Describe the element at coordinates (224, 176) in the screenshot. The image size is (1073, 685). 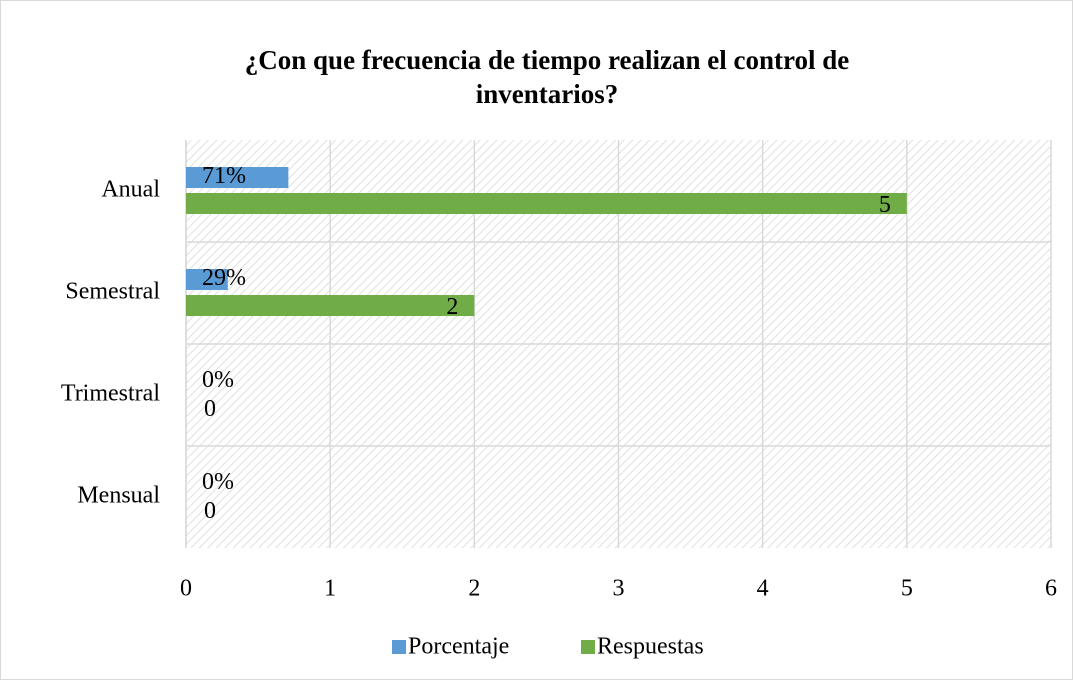
I see `value-label: 71%` at that location.